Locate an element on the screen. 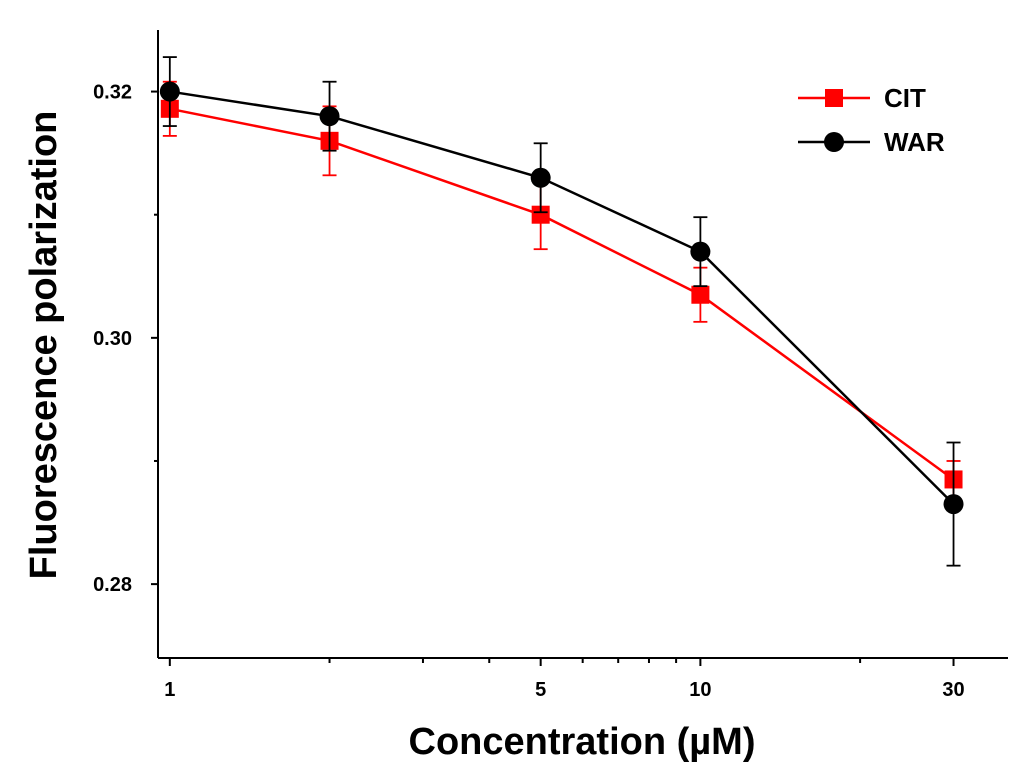  x-tick-label: 5 is located at coordinates (540, 690).